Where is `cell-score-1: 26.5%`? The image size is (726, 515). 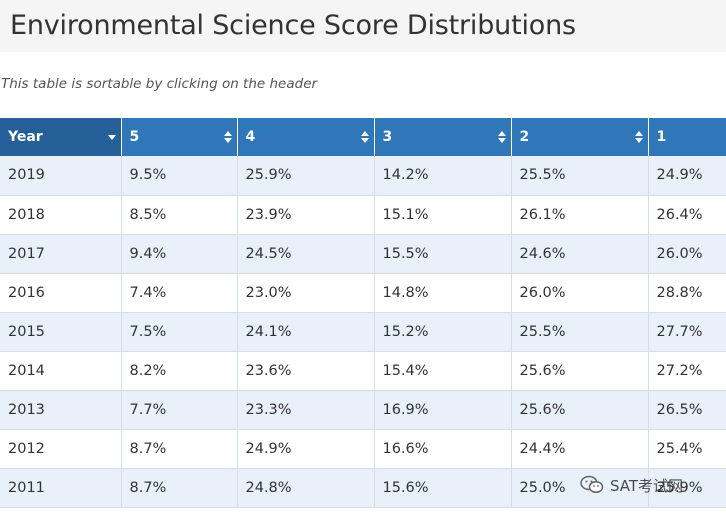 cell-score-1: 26.5% is located at coordinates (687, 410).